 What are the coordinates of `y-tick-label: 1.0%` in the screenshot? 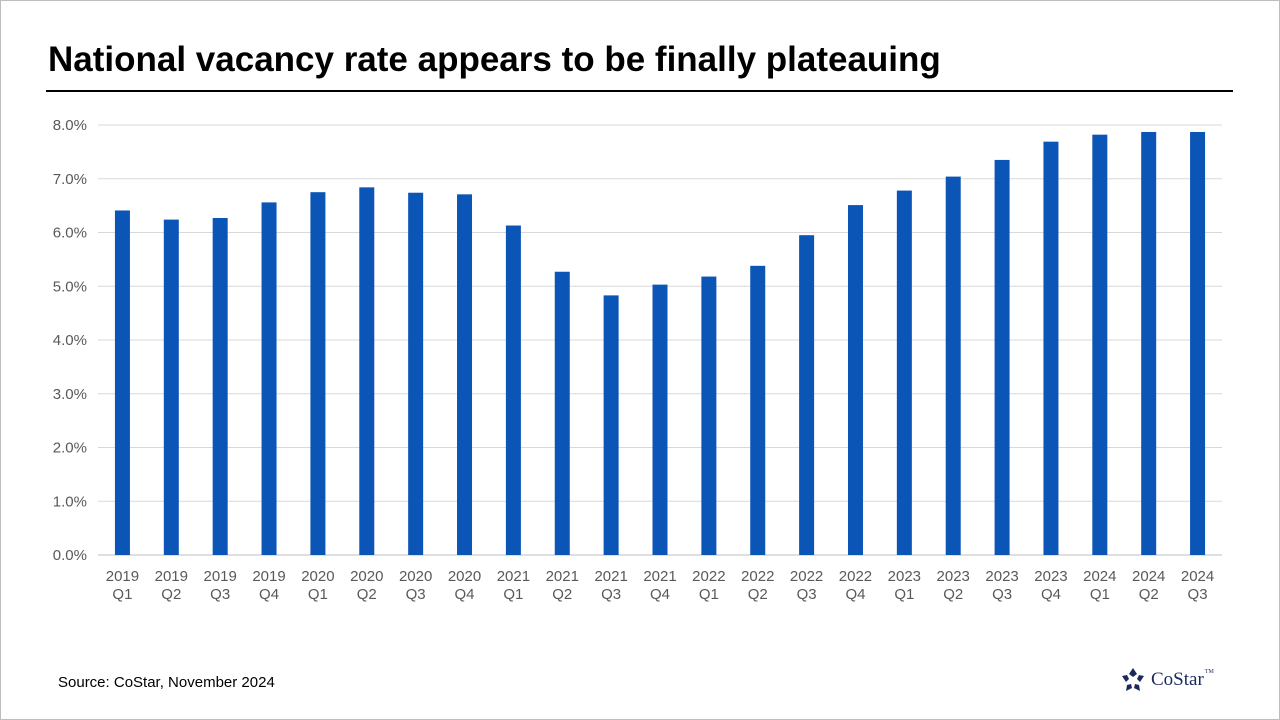 It's located at (70, 501).